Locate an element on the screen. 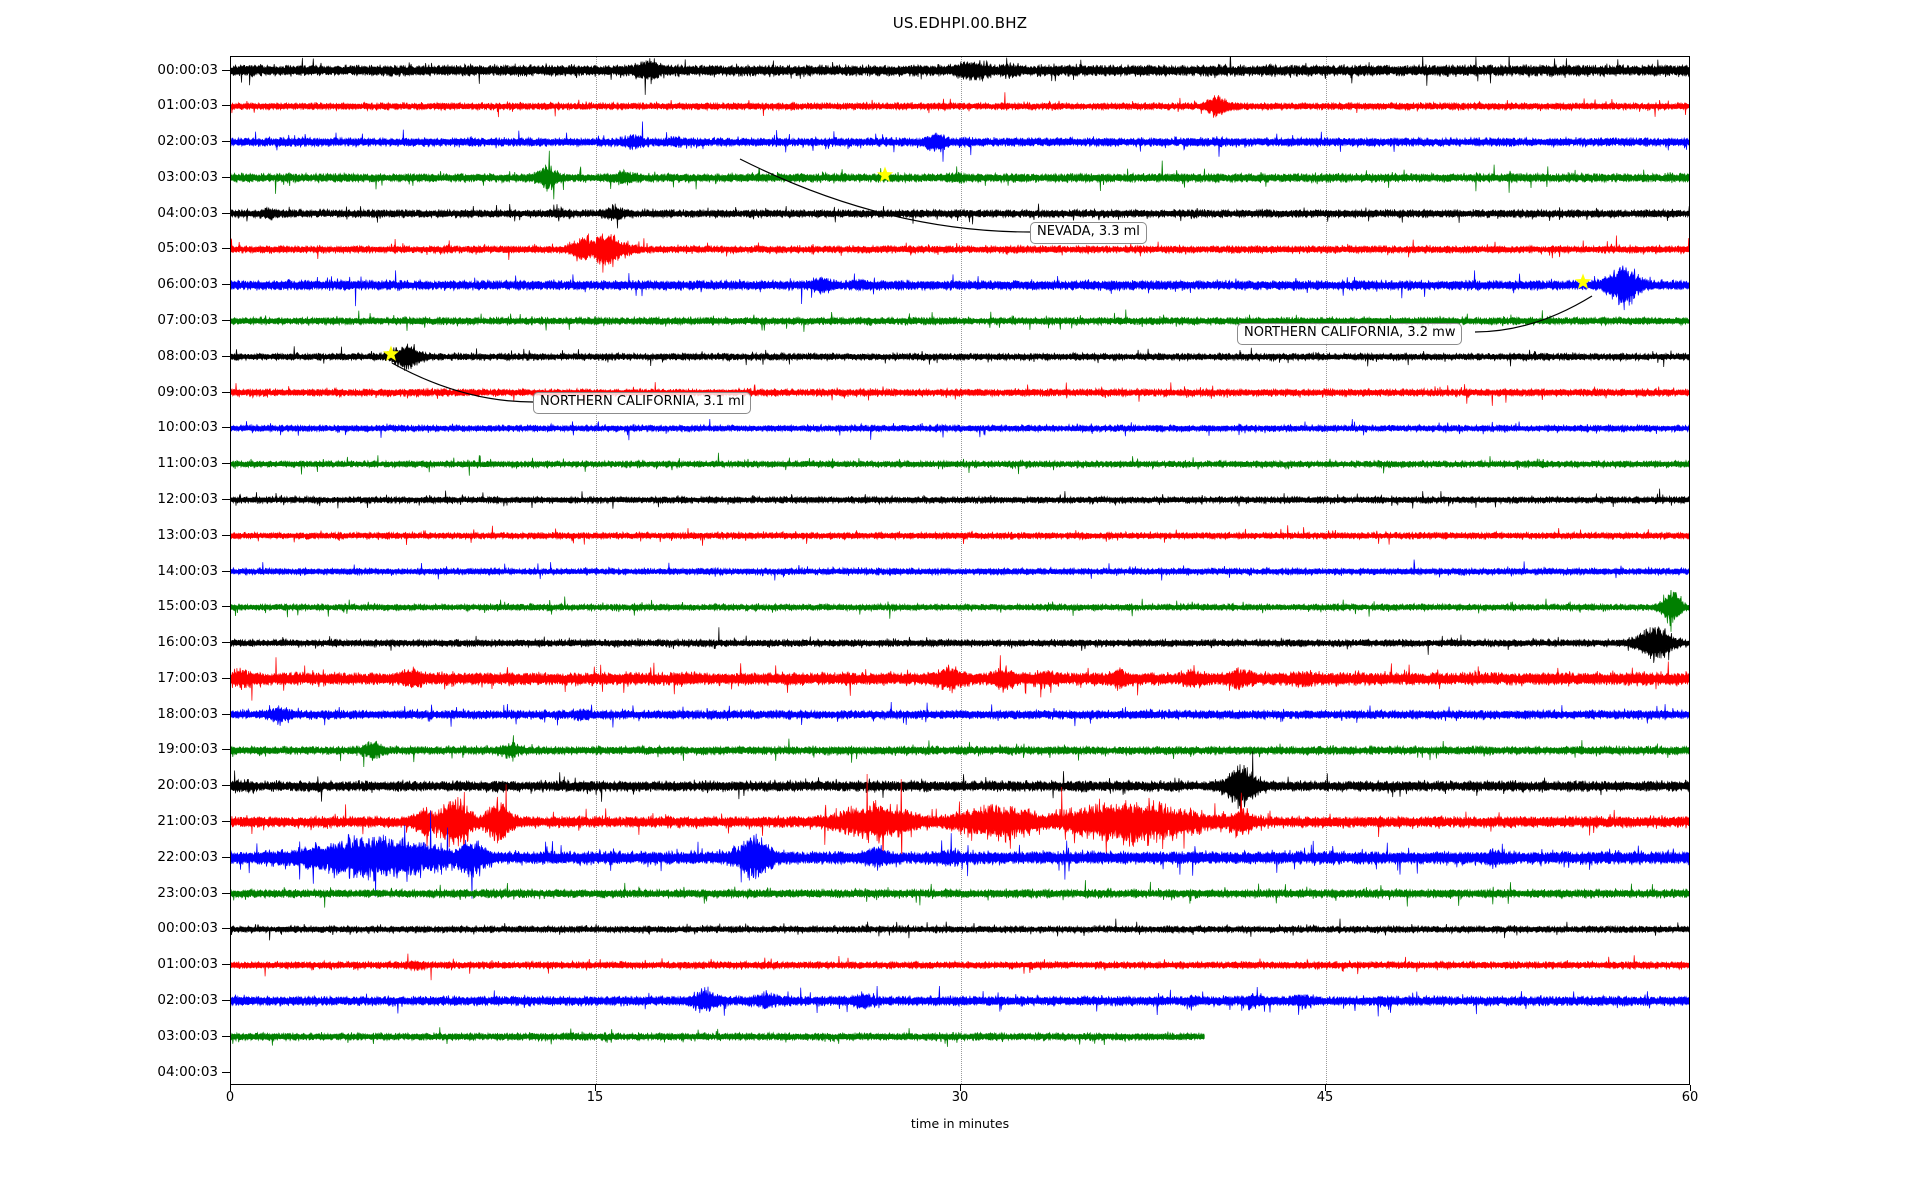  y-tick-label: 21:00:03 is located at coordinates (187, 821).